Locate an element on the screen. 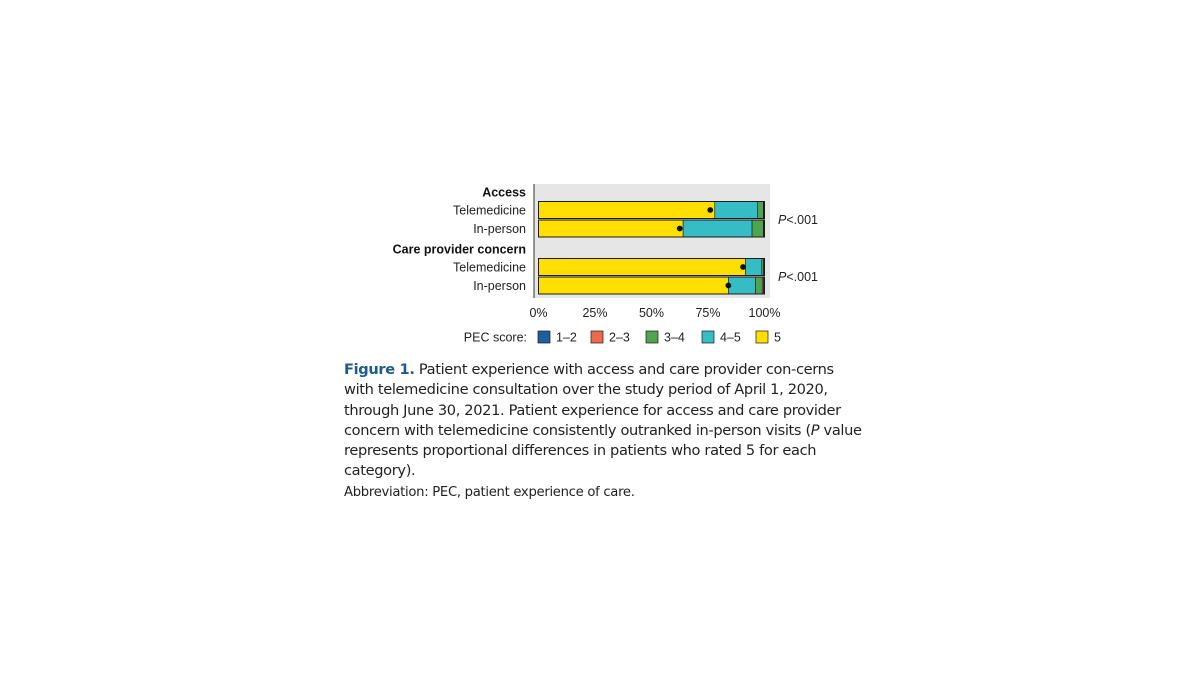  caption-p-italic: P is located at coordinates (815, 430).